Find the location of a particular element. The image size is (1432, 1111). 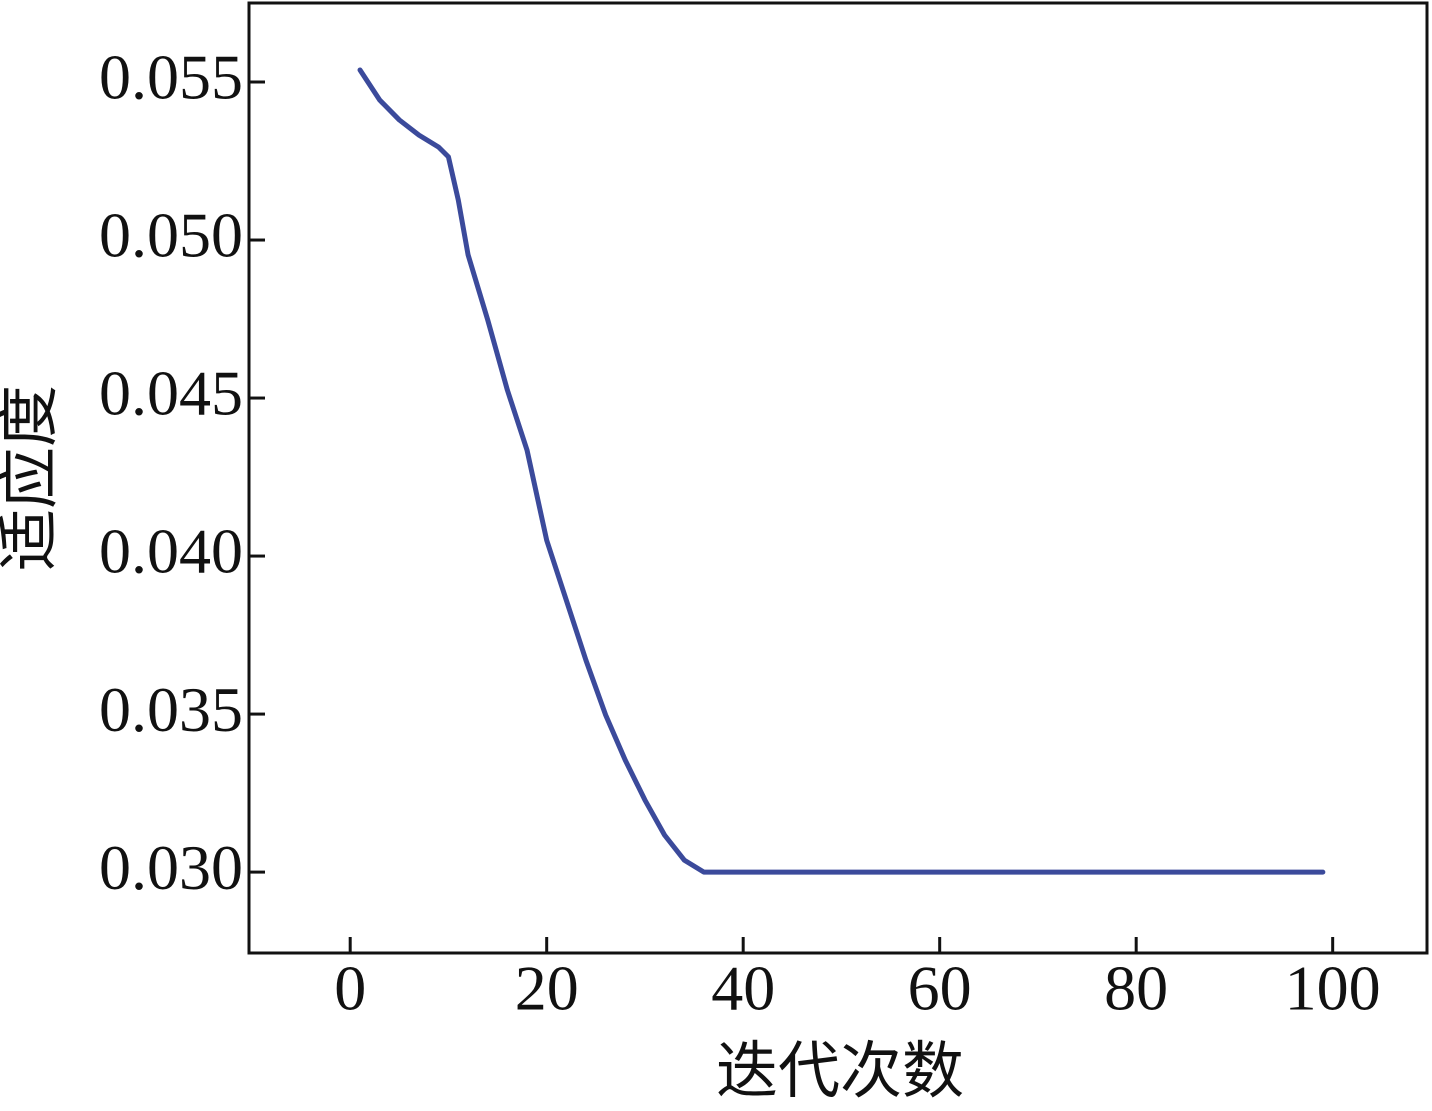

x-tick-label: 80 is located at coordinates (1136, 988).